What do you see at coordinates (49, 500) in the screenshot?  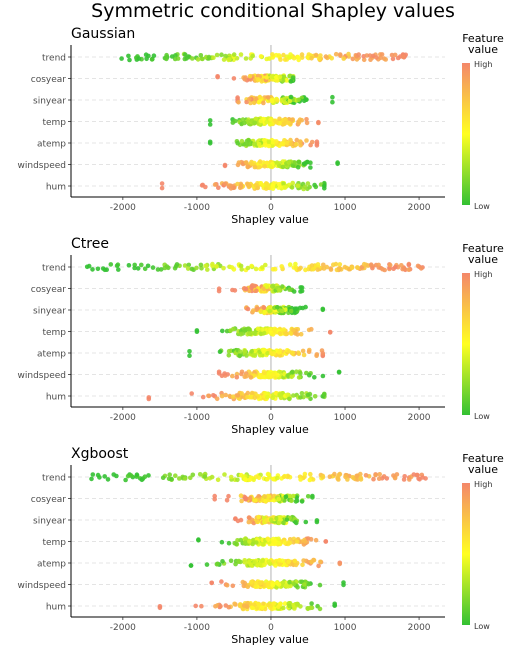 I see `y-tick-label: cosyear` at bounding box center [49, 500].